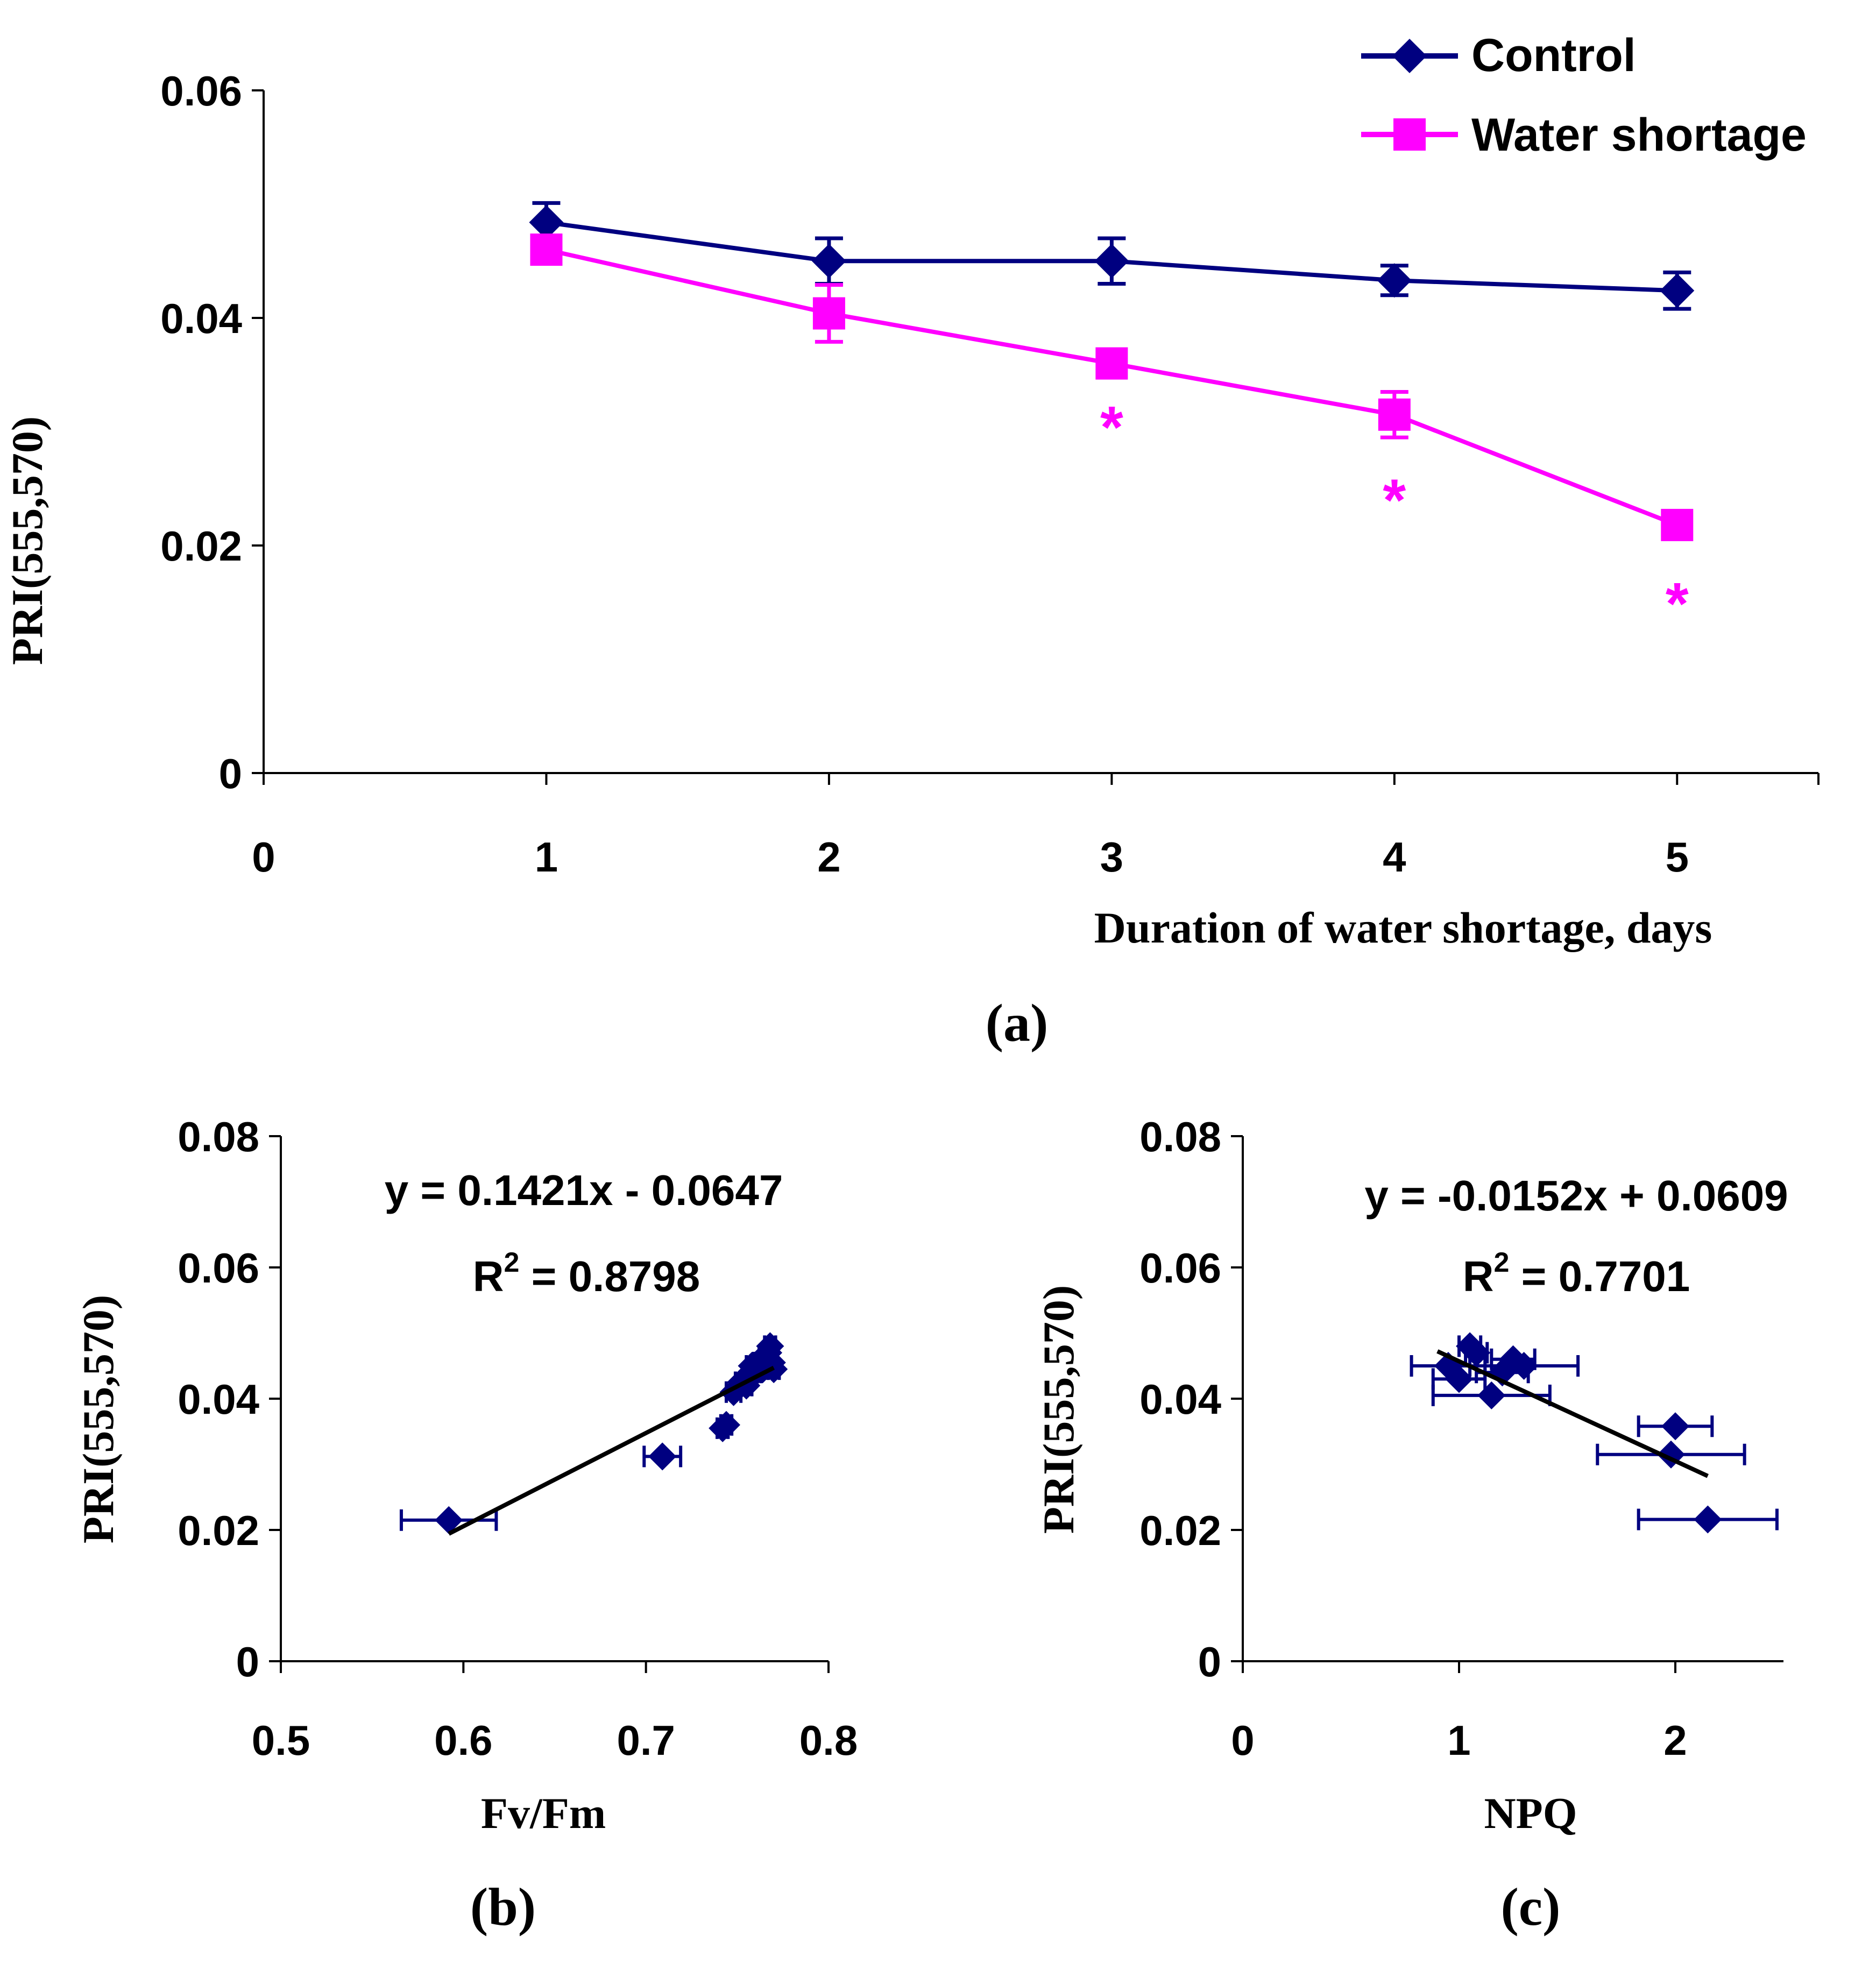 This screenshot has width=1876, height=1970. What do you see at coordinates (1058, 1409) in the screenshot?
I see `chart-c-ylabel: PRI(555,570)` at bounding box center [1058, 1409].